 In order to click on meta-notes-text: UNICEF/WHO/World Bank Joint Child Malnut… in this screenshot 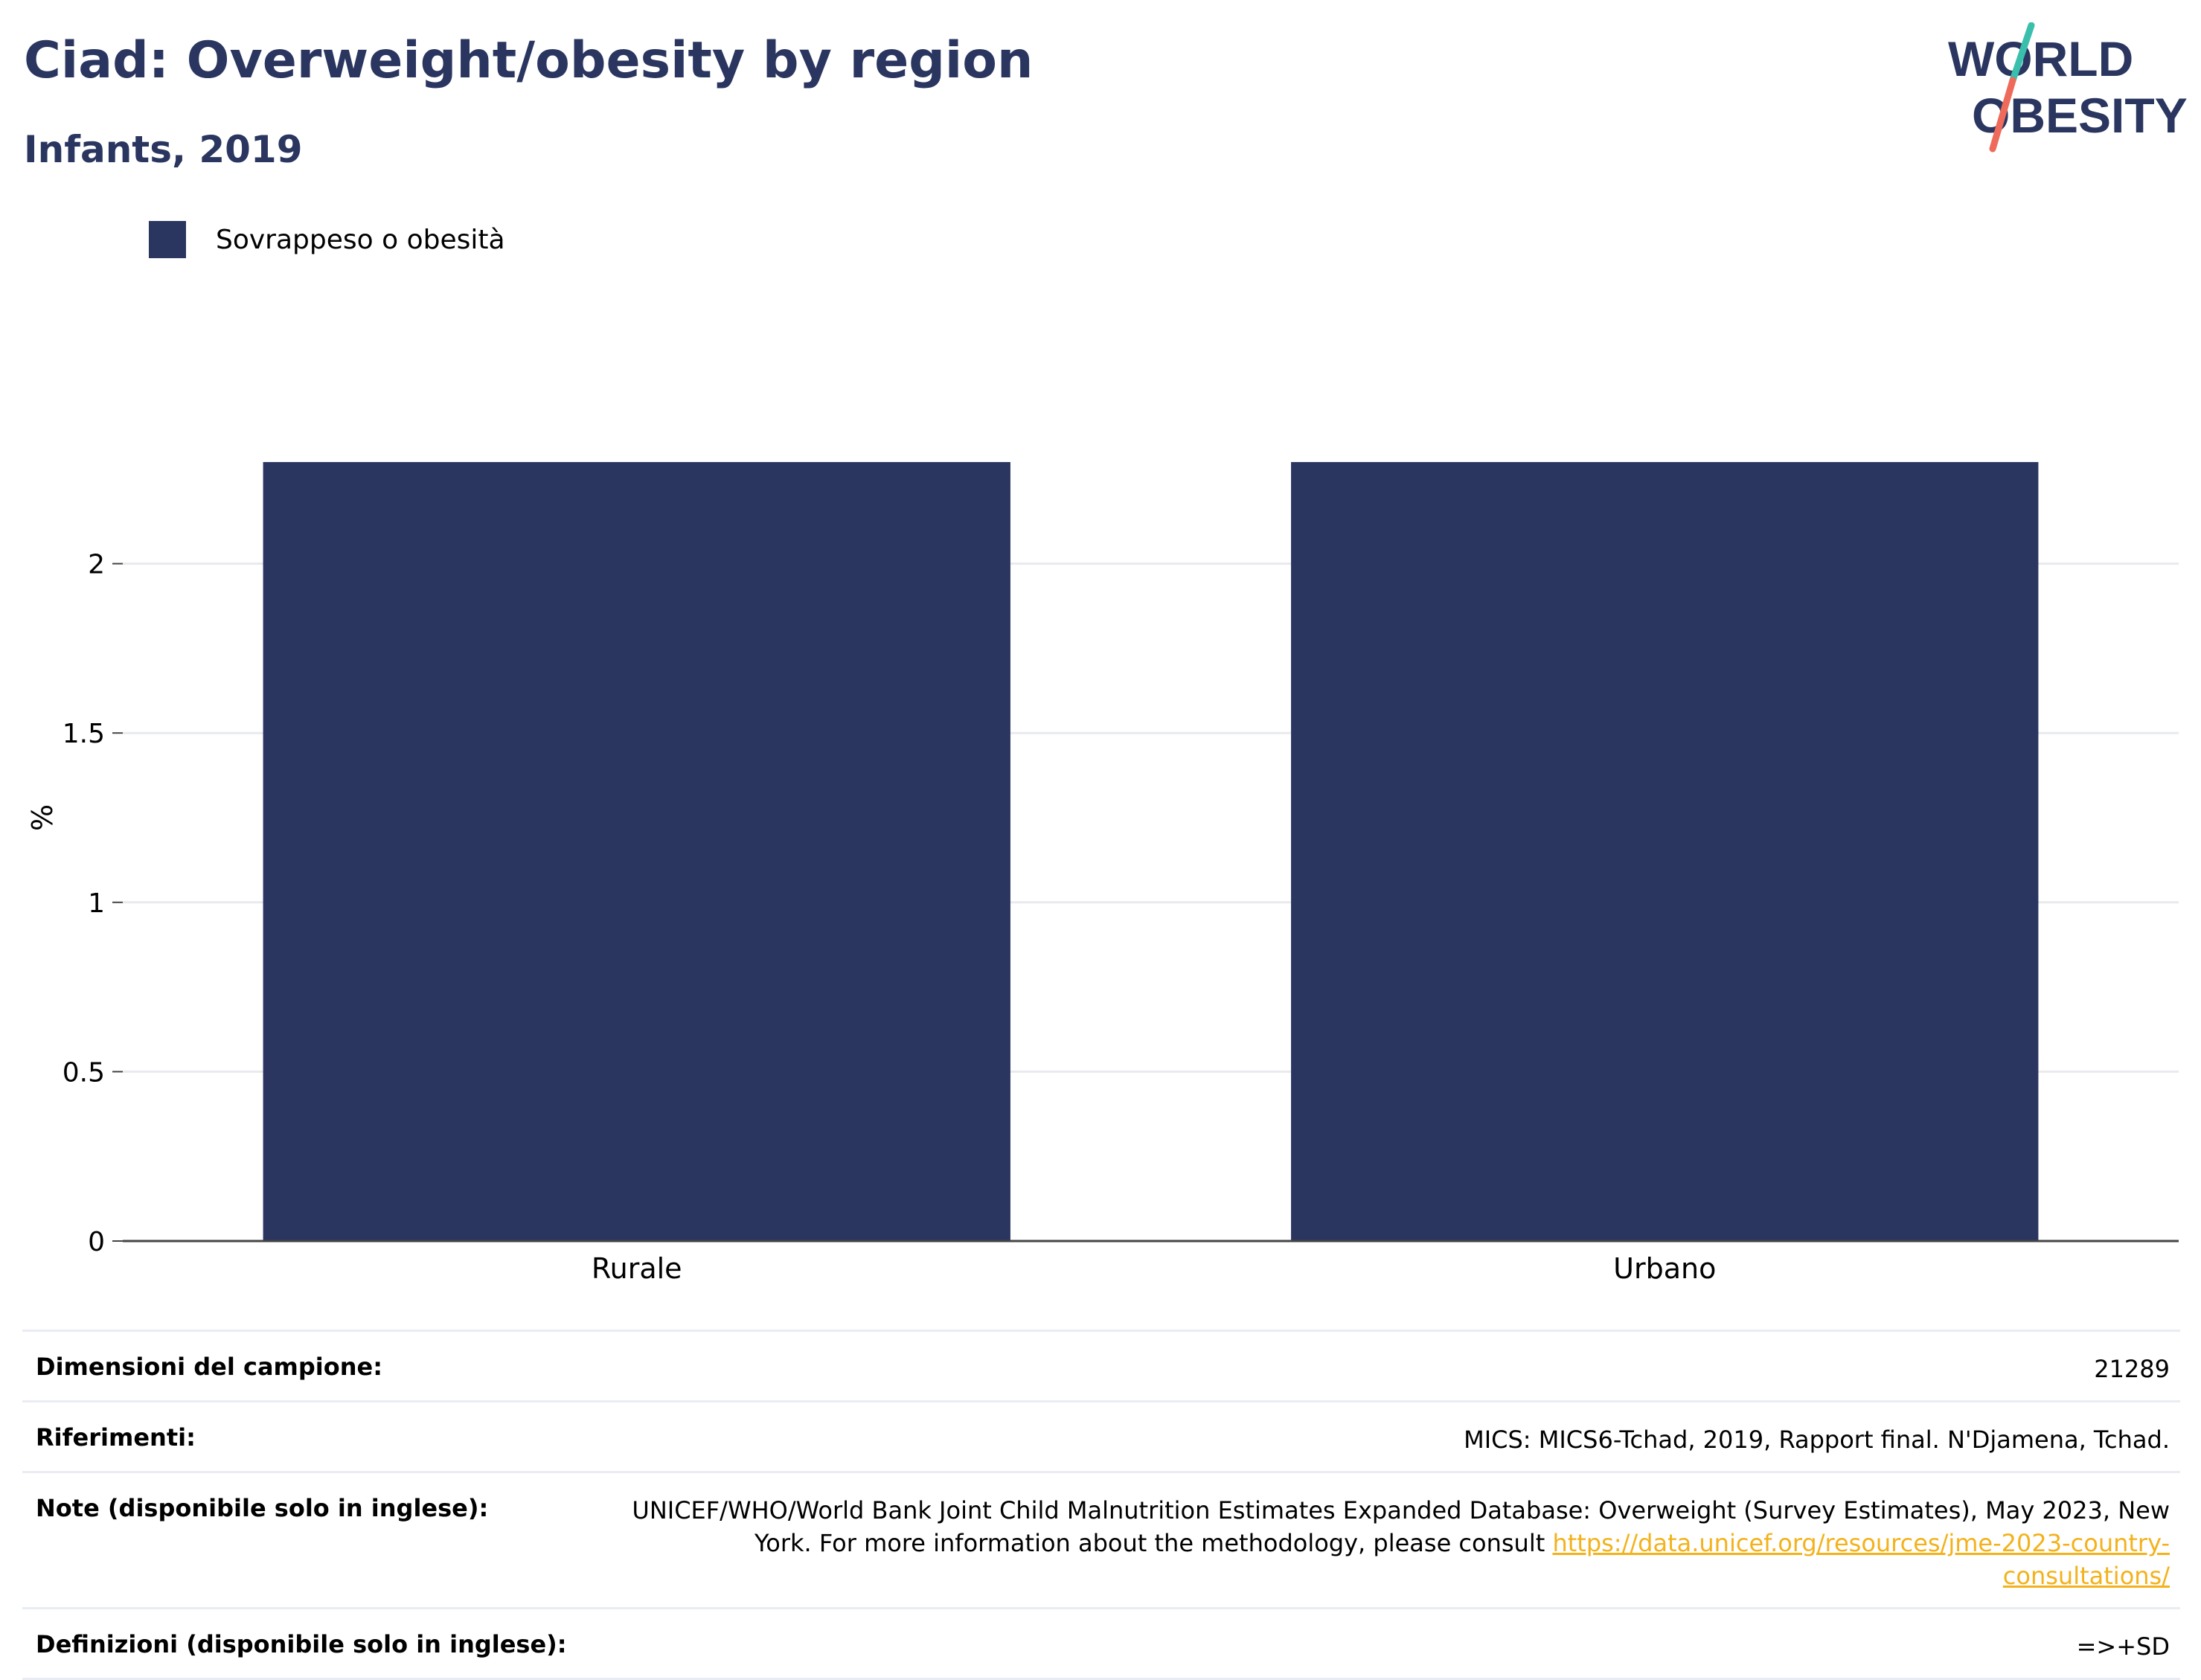, I will do `click(1401, 1526)`.